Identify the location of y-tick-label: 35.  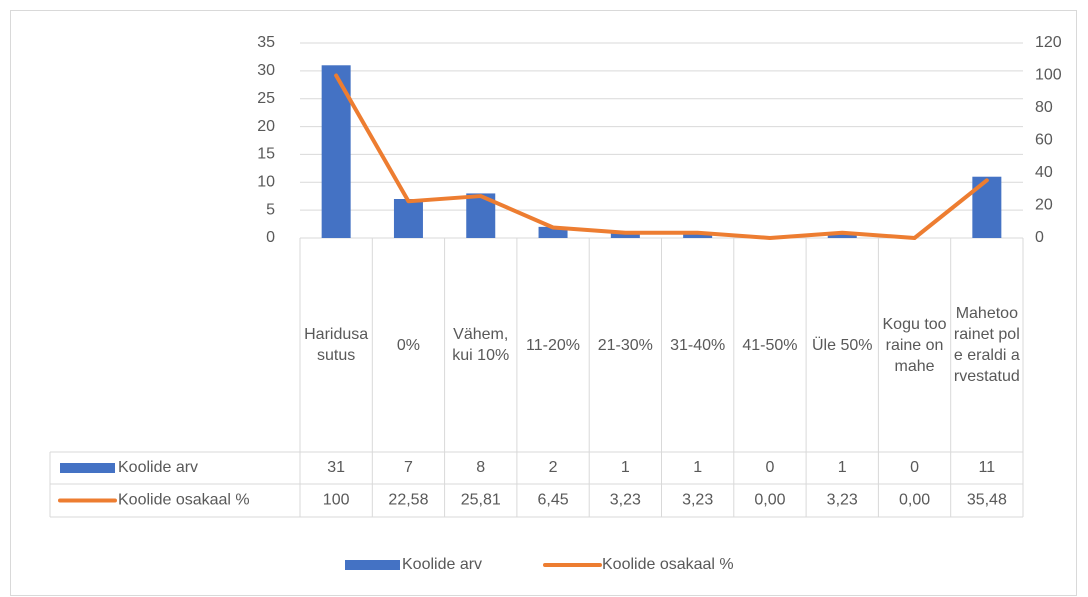
(266, 42).